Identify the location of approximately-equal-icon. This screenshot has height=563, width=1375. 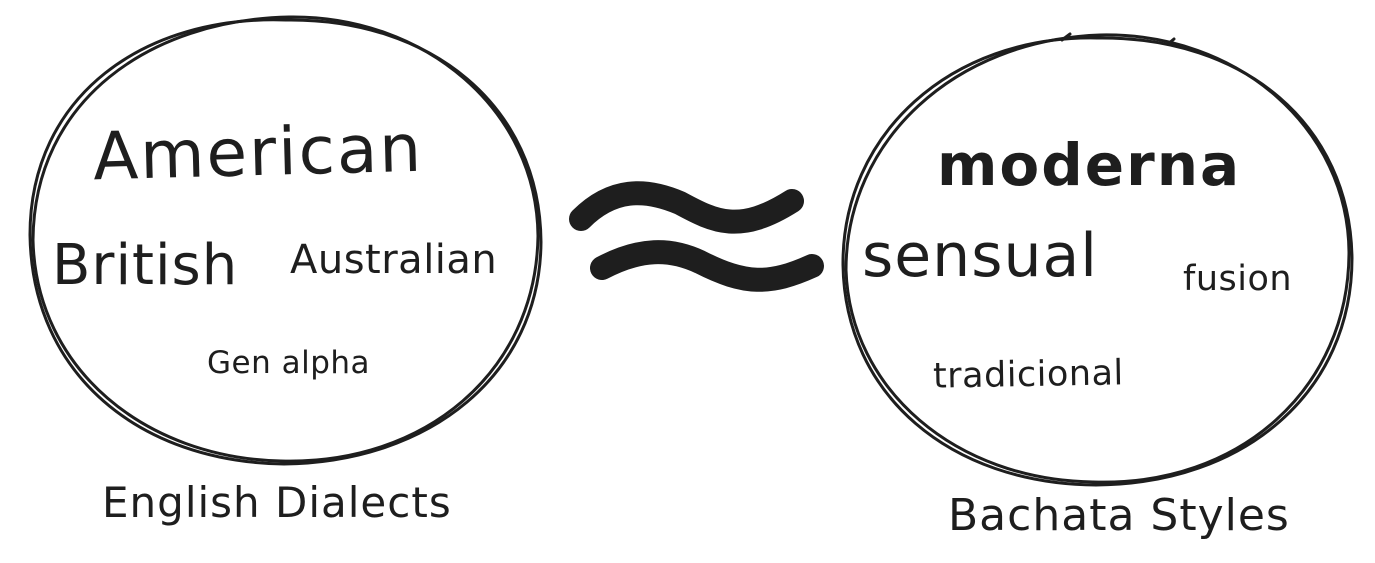
(696, 236).